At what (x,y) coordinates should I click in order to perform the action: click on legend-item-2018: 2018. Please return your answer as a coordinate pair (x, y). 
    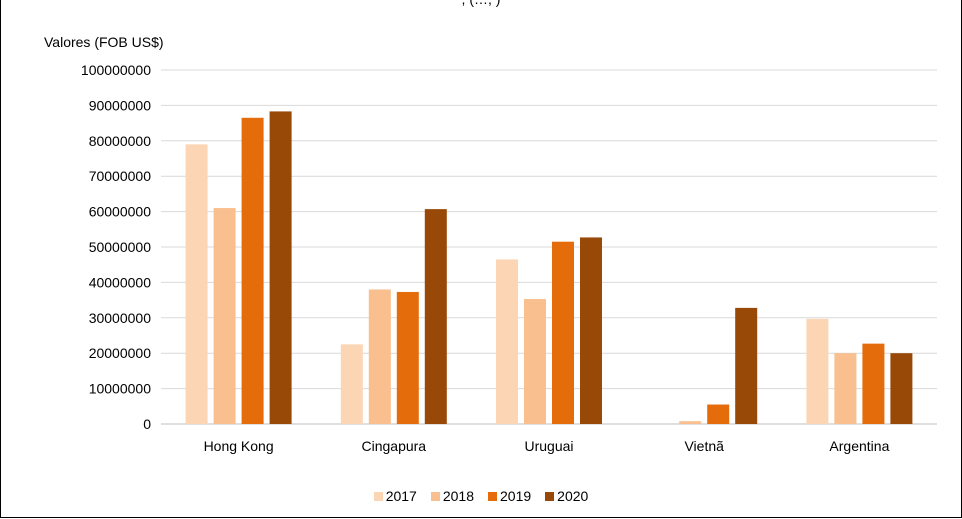
    Looking at the image, I should click on (452, 496).